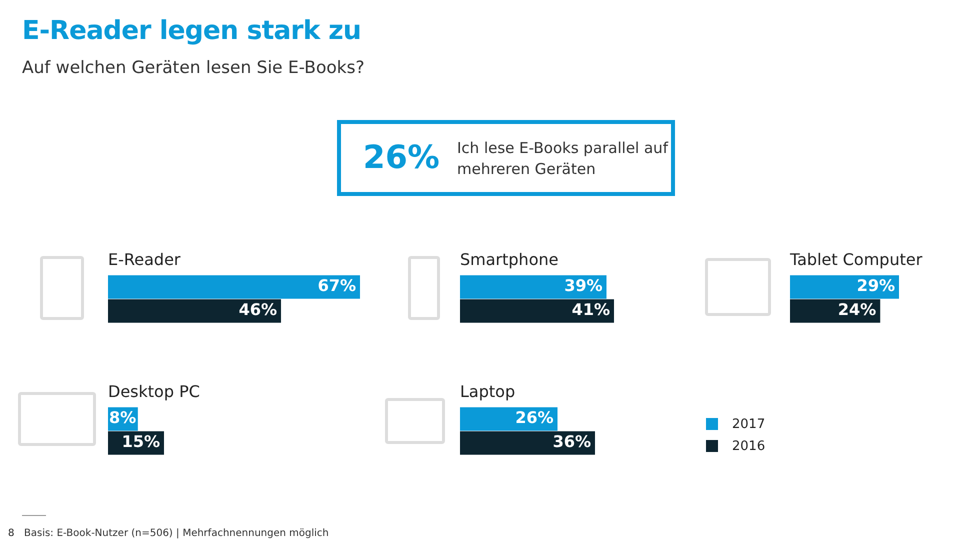 This screenshot has width=976, height=550. I want to click on legend-label: 2016, so click(749, 446).